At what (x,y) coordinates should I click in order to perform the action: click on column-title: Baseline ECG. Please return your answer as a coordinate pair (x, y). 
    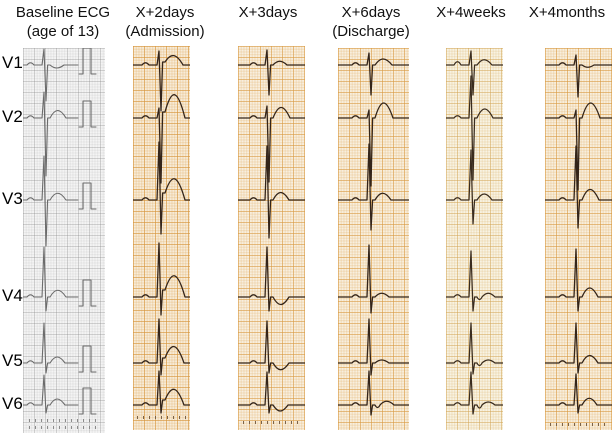
    Looking at the image, I should click on (63, 12).